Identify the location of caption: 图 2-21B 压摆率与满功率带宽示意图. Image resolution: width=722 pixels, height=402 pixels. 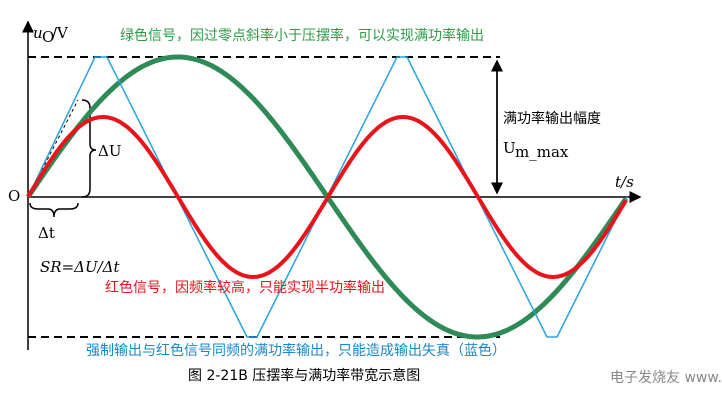
(304, 375).